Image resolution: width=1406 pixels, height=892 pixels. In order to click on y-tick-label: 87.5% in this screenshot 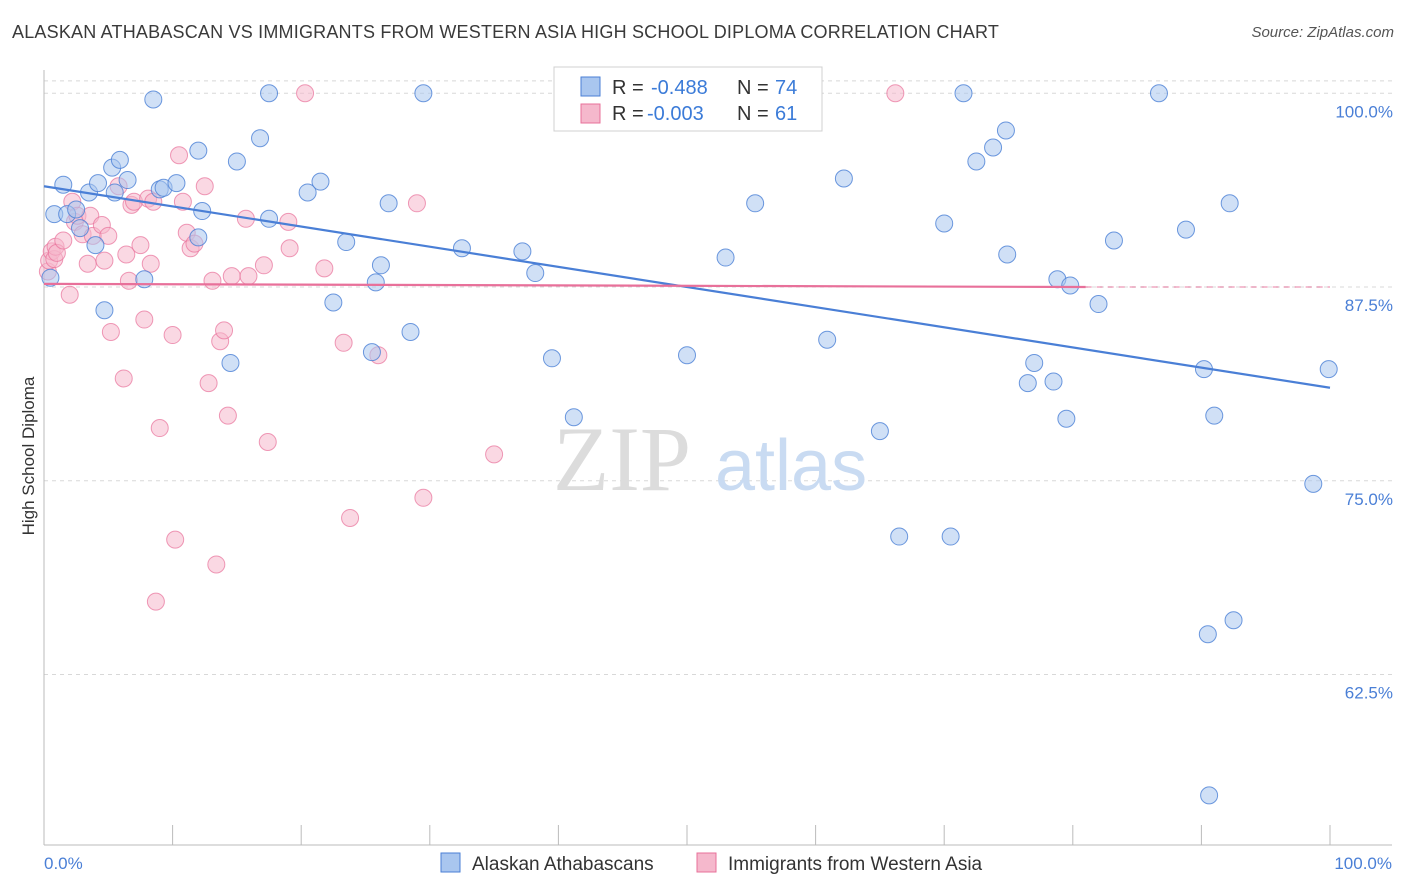, I will do `click(1369, 305)`.